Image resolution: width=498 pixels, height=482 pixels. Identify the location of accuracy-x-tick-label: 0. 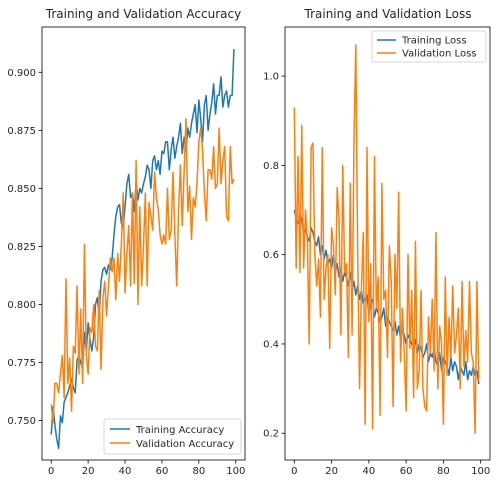
(51, 471).